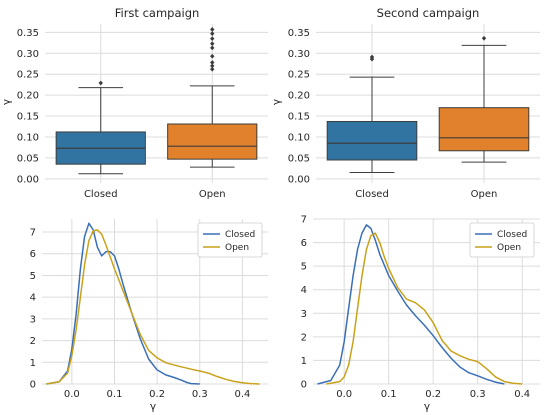 This screenshot has width=550, height=415. Describe the element at coordinates (428, 13) in the screenshot. I see `chart-title: Second campaign` at that location.